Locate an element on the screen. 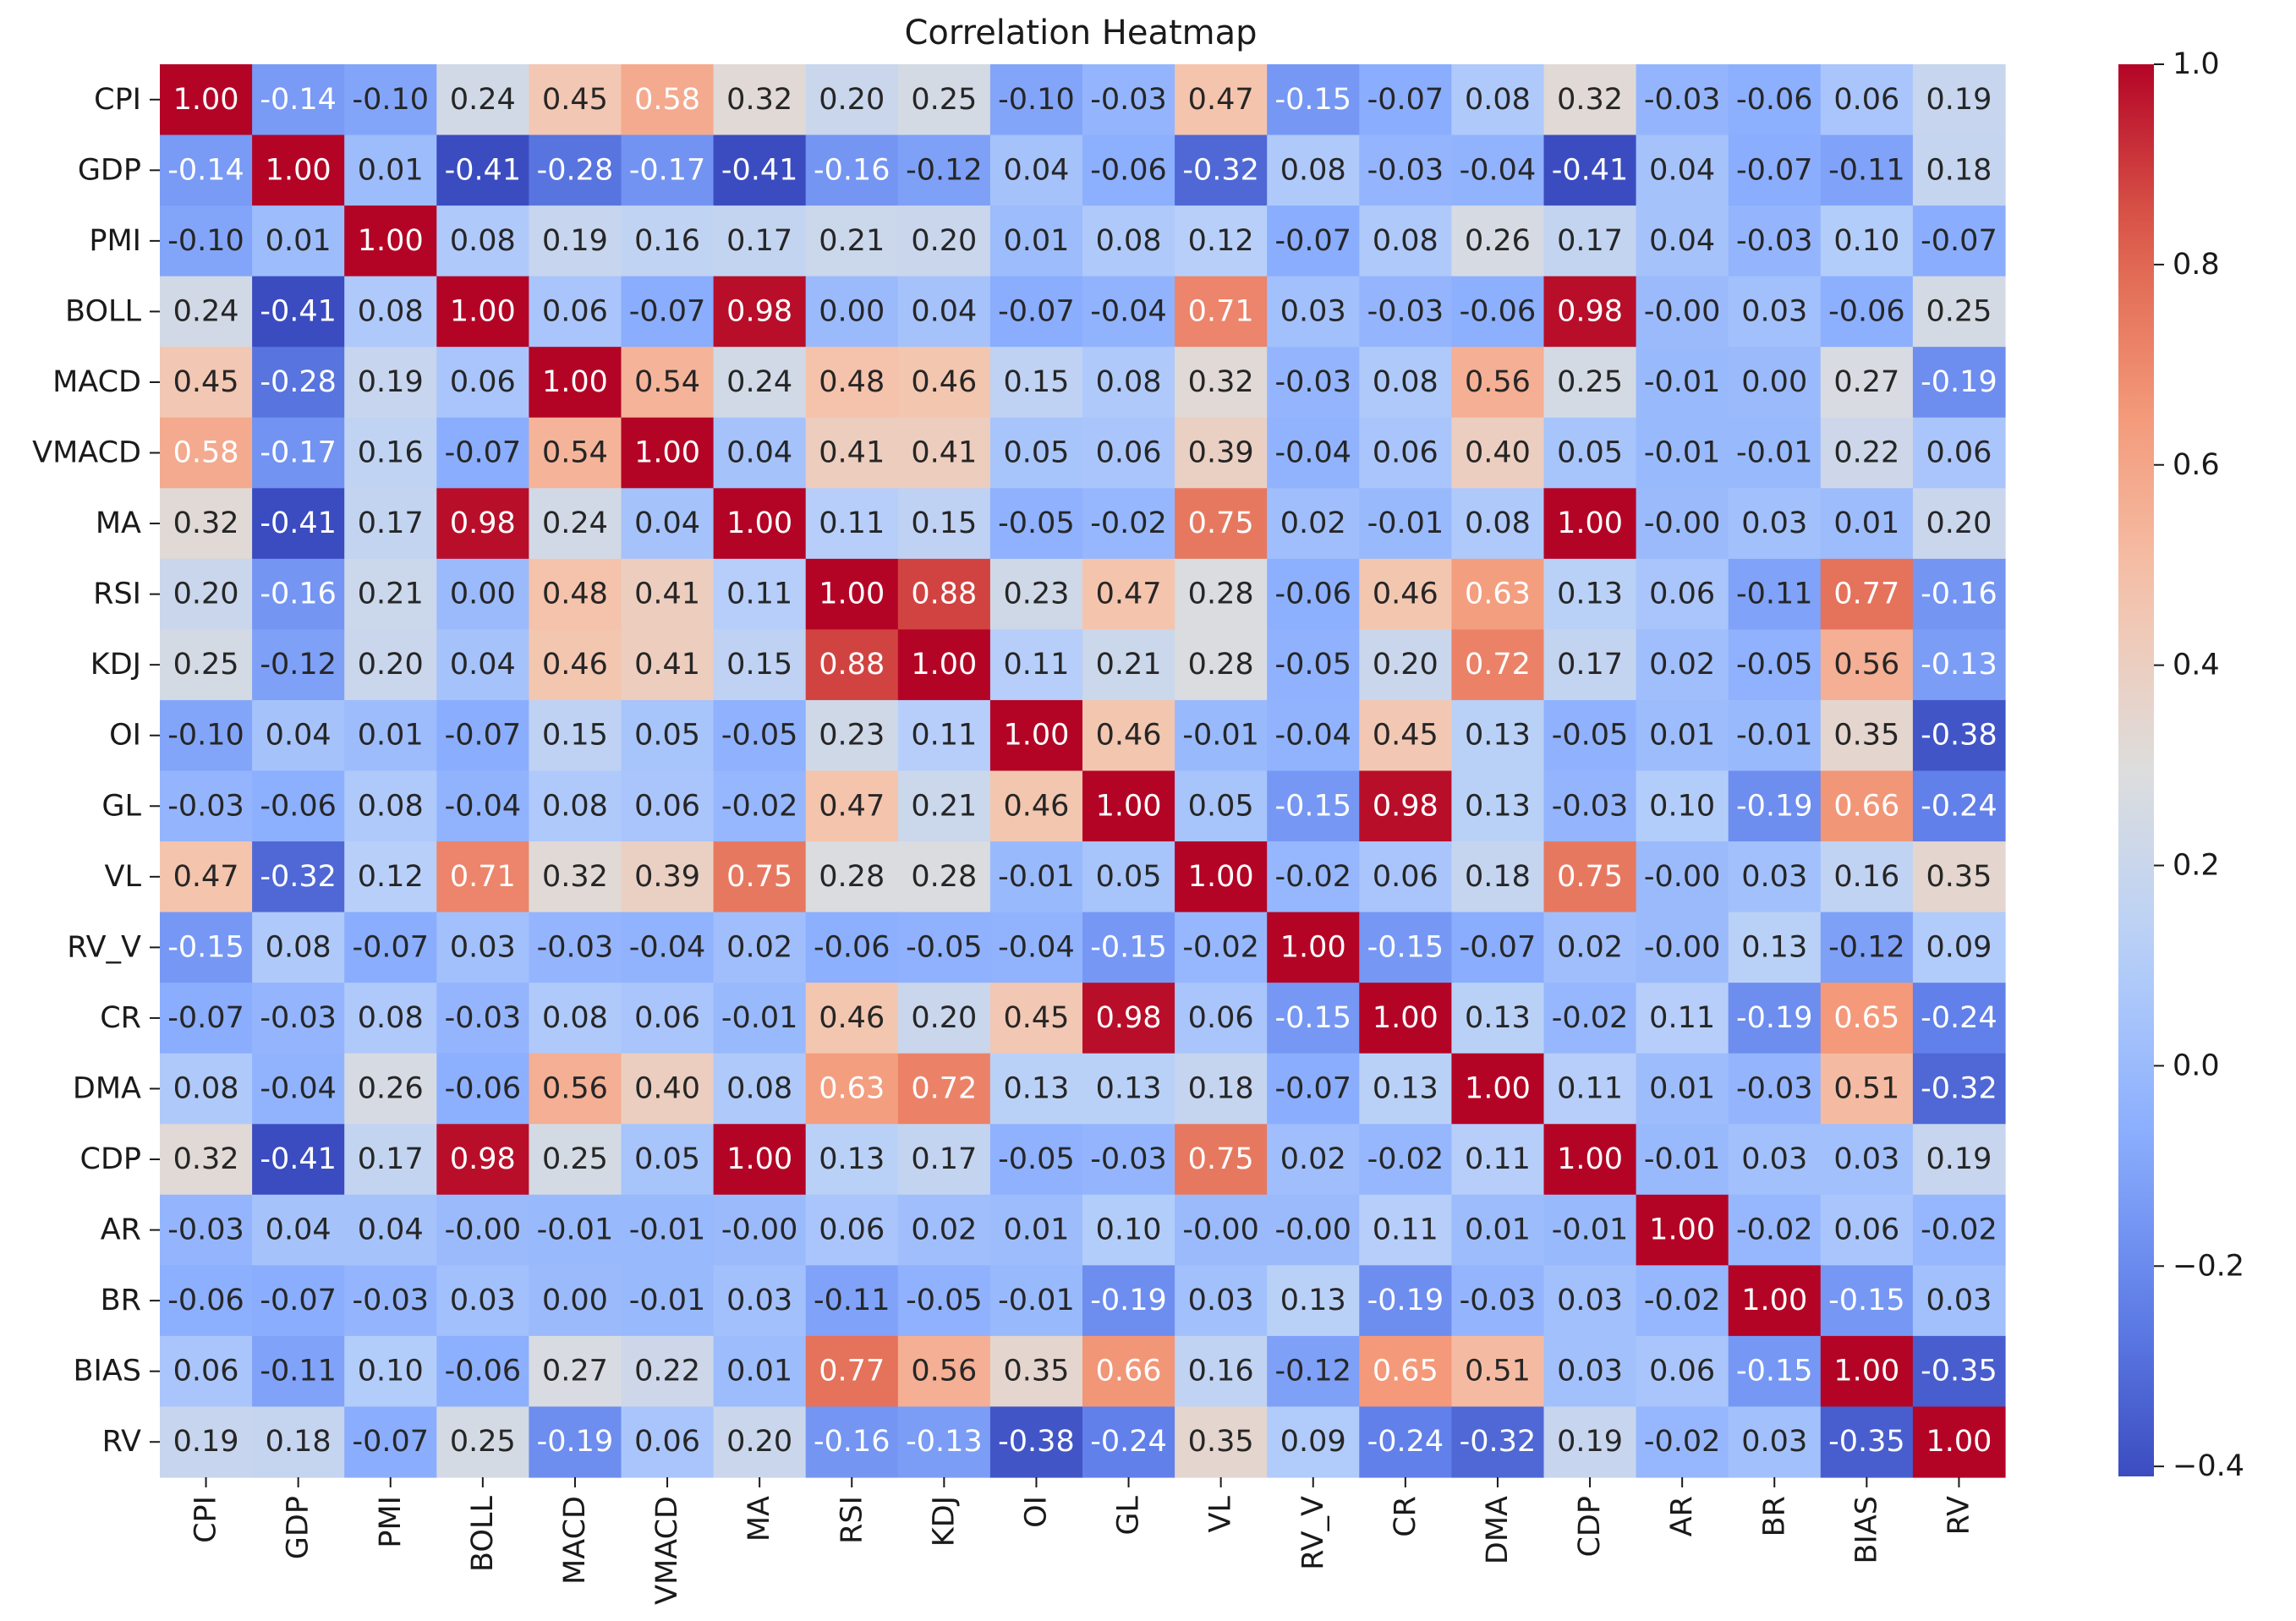  cell-annotation: -0.01 is located at coordinates (1406, 523).